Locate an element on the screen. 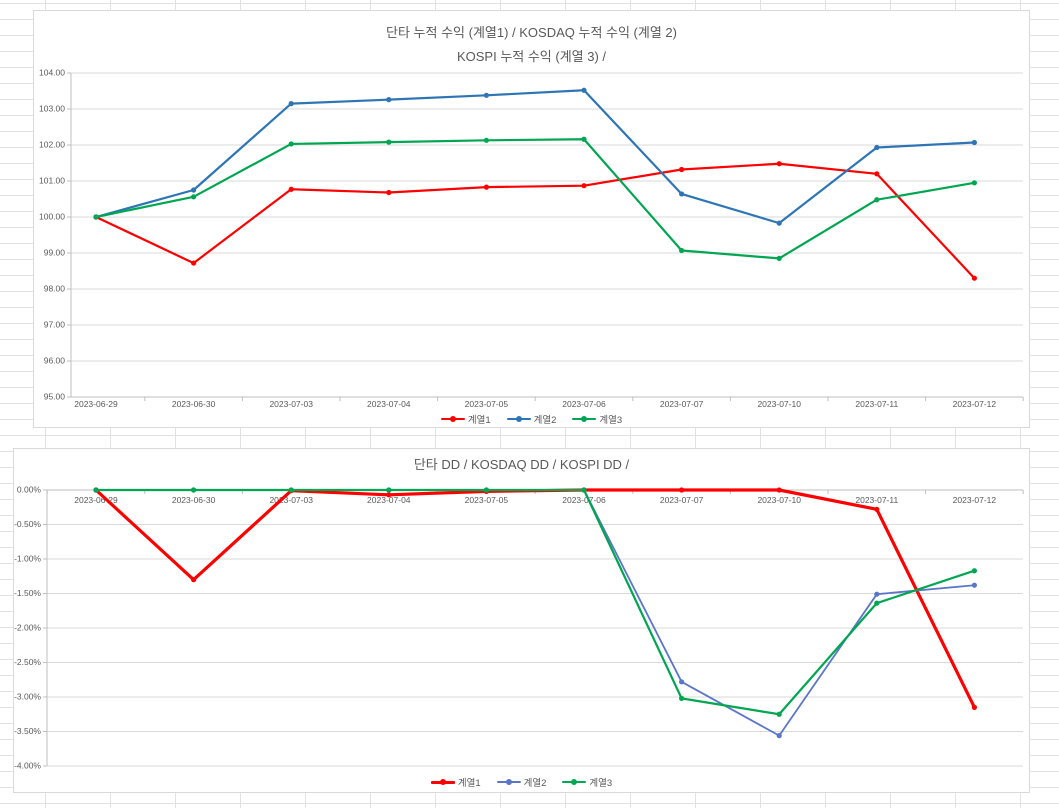 The image size is (1059, 808). chart-title-line2: KOSPI 누적 수익 (계열 3) / is located at coordinates (531, 56).